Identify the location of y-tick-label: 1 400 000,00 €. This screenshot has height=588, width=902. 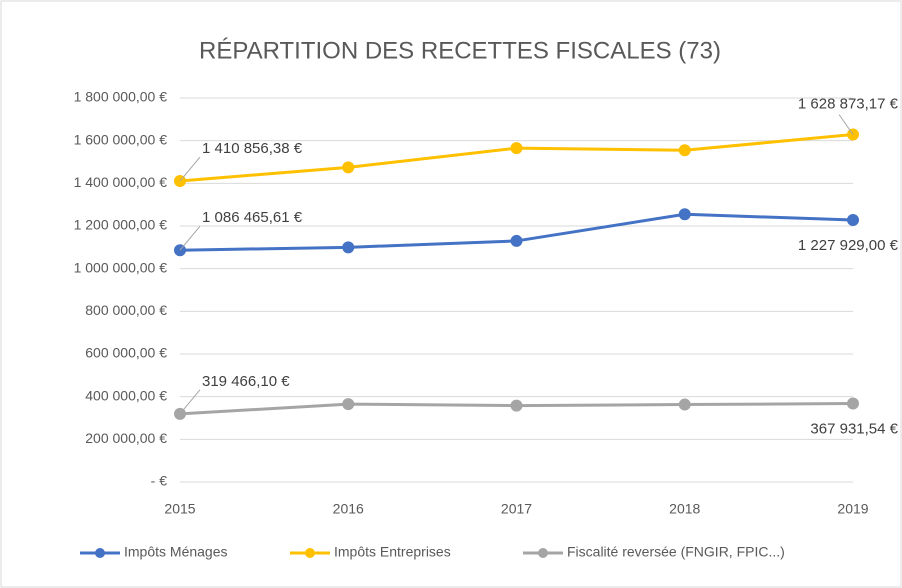
(121, 182).